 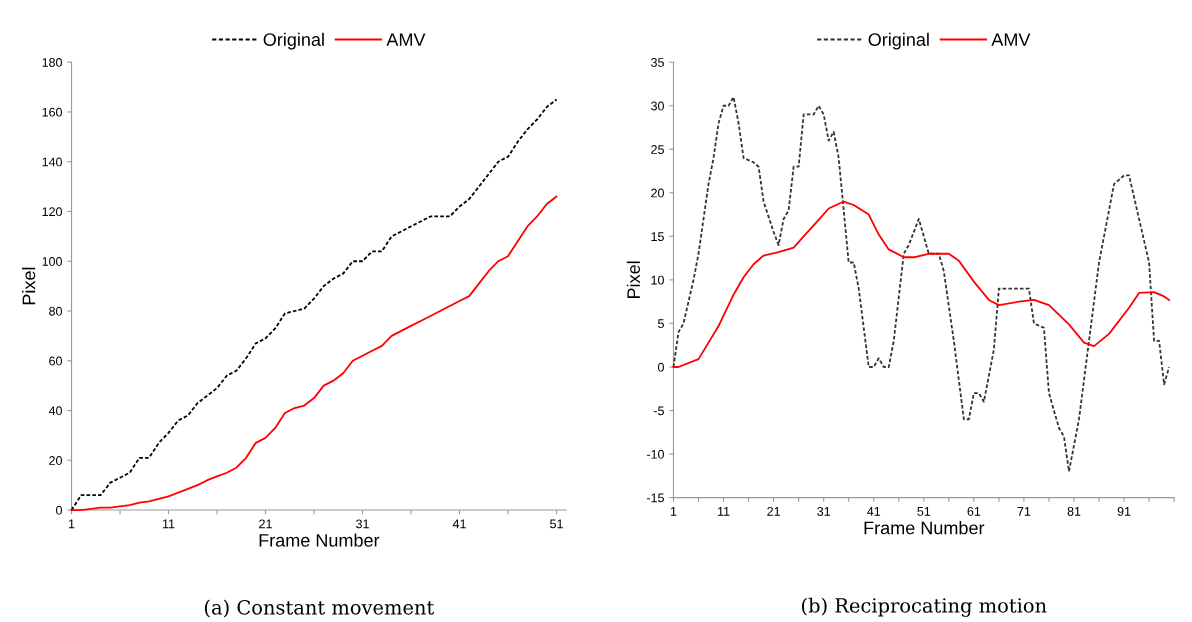 I want to click on y-tick-label: 100, so click(x=52, y=261).